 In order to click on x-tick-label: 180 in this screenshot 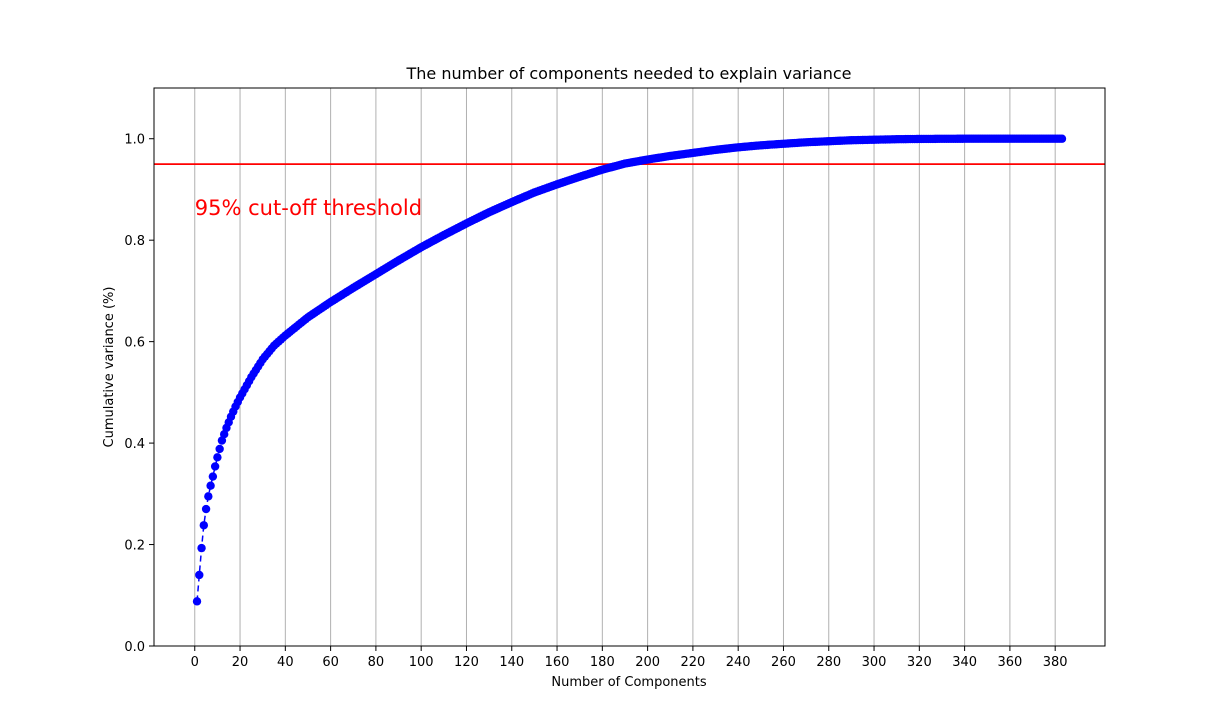, I will do `click(602, 662)`.